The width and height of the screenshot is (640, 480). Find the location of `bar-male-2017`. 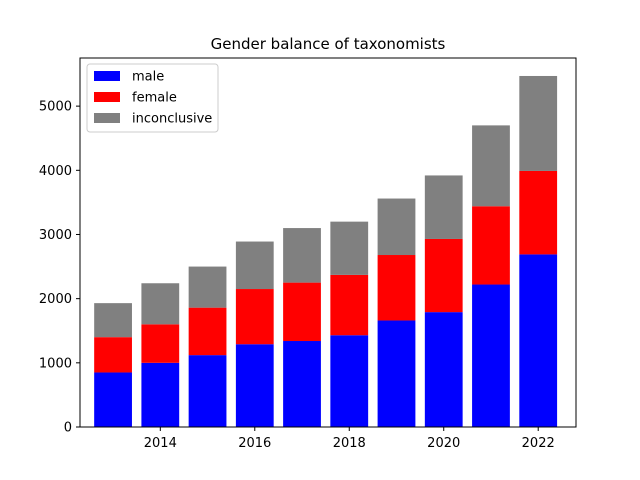

bar-male-2017 is located at coordinates (302, 384).